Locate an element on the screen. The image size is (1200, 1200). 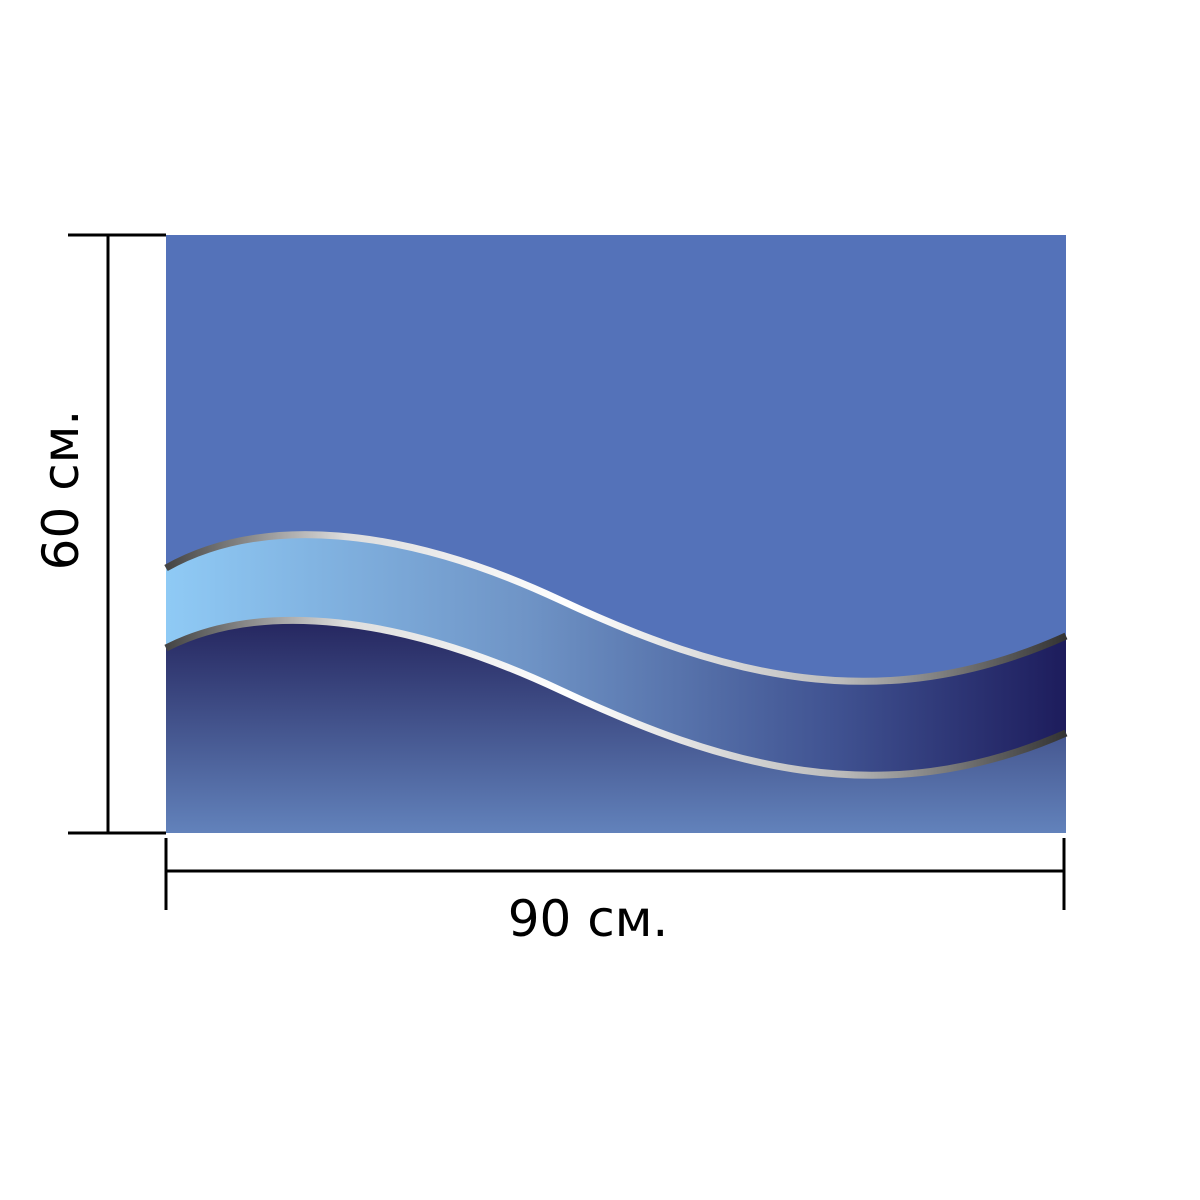
width-label: 90 см. is located at coordinates (588, 919).